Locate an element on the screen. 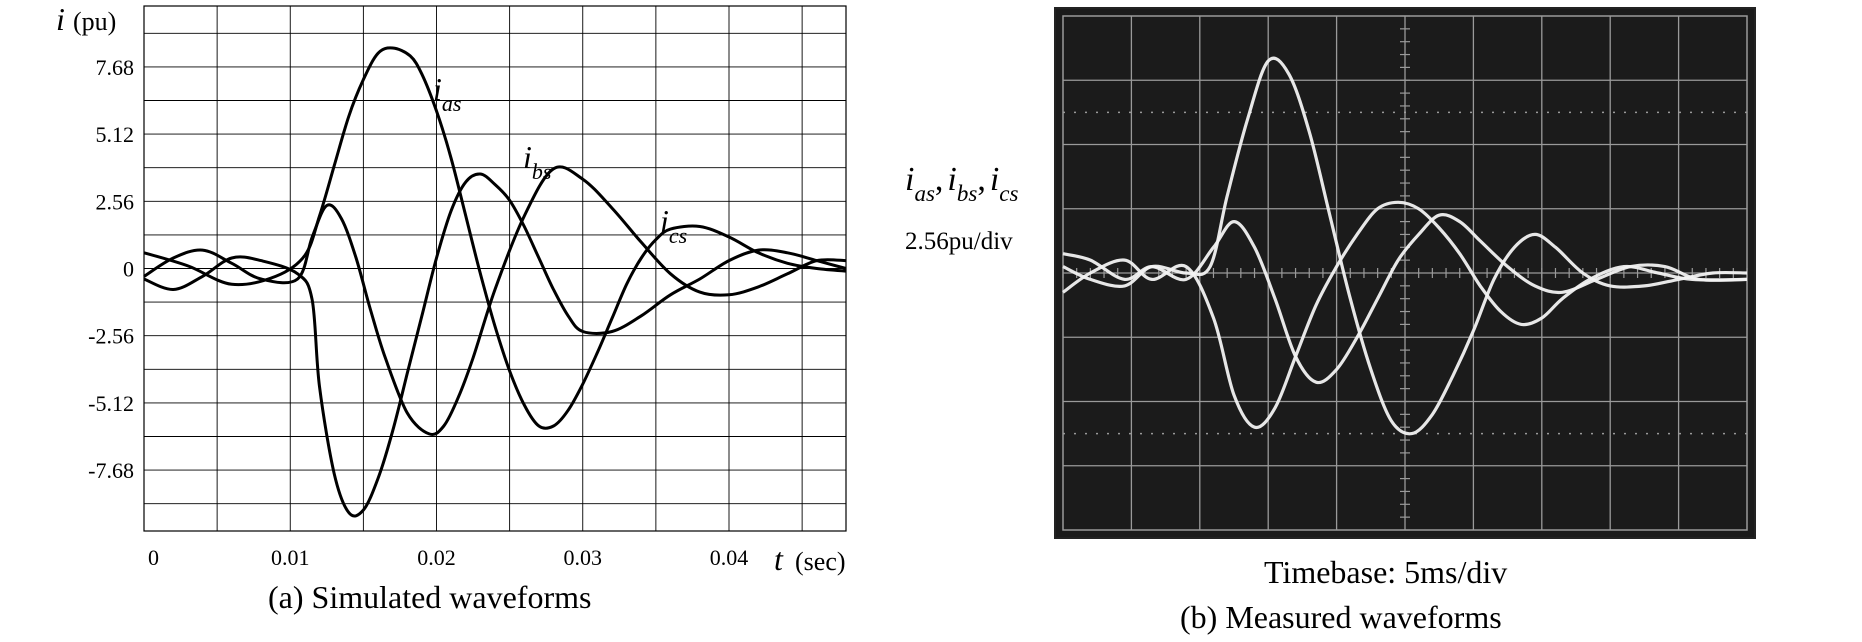 Image resolution: width=1862 pixels, height=642 pixels. sim-y-tick-label: -2.56 is located at coordinates (111, 336).